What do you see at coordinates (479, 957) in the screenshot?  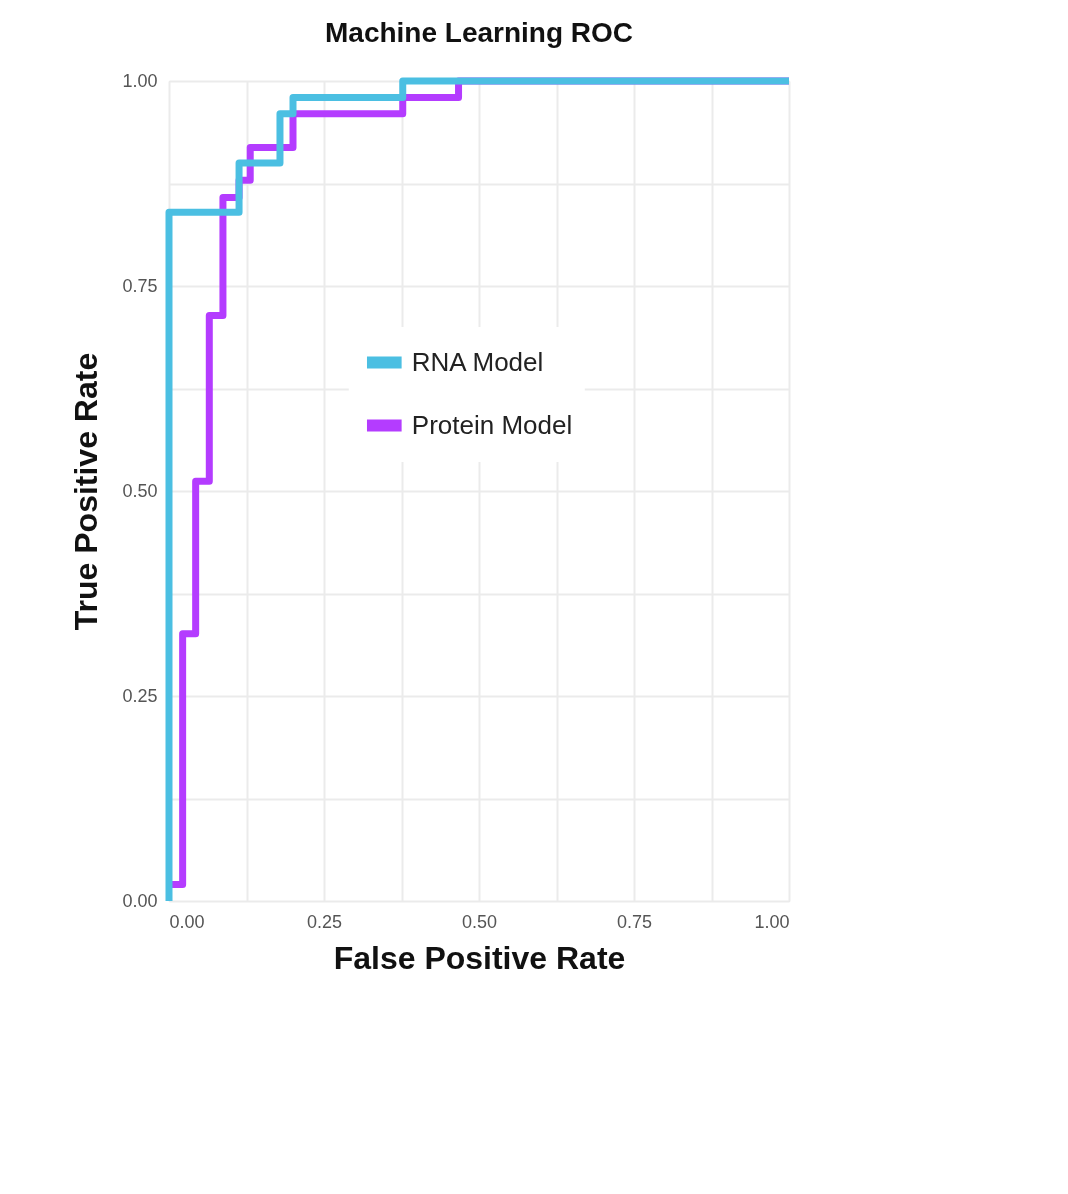 I see `x-axis-title: False Positive Rate` at bounding box center [479, 957].